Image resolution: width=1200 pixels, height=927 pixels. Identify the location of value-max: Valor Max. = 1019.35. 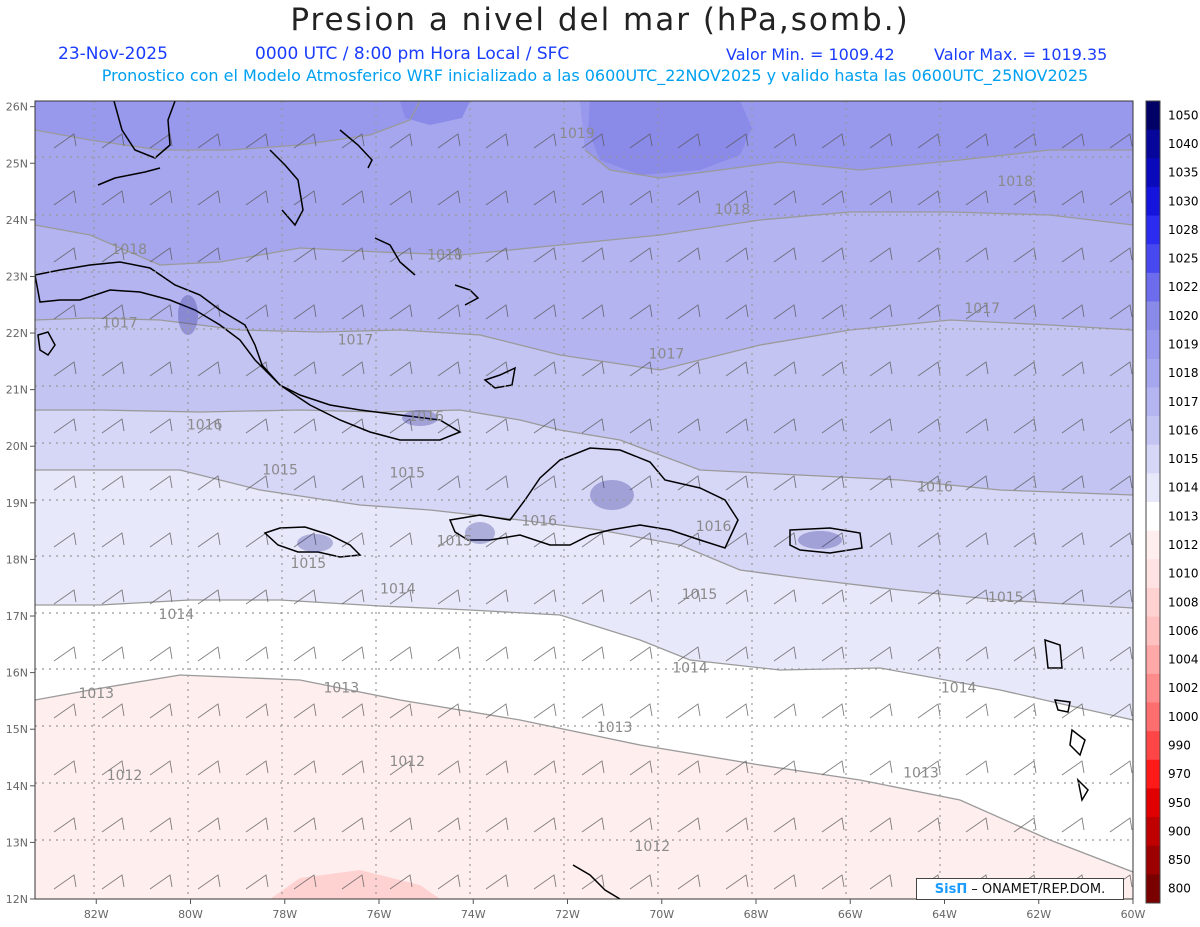
(1021, 54).